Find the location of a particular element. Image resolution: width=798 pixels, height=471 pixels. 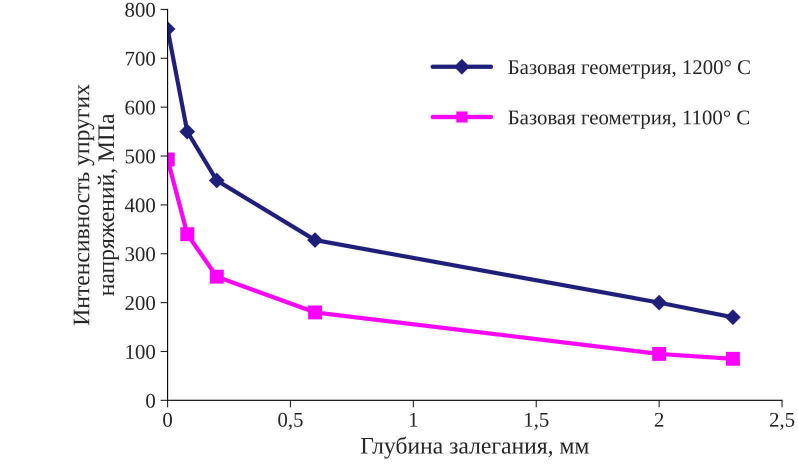

legend-label: Базовая геометрия, 1200° С is located at coordinates (629, 69).